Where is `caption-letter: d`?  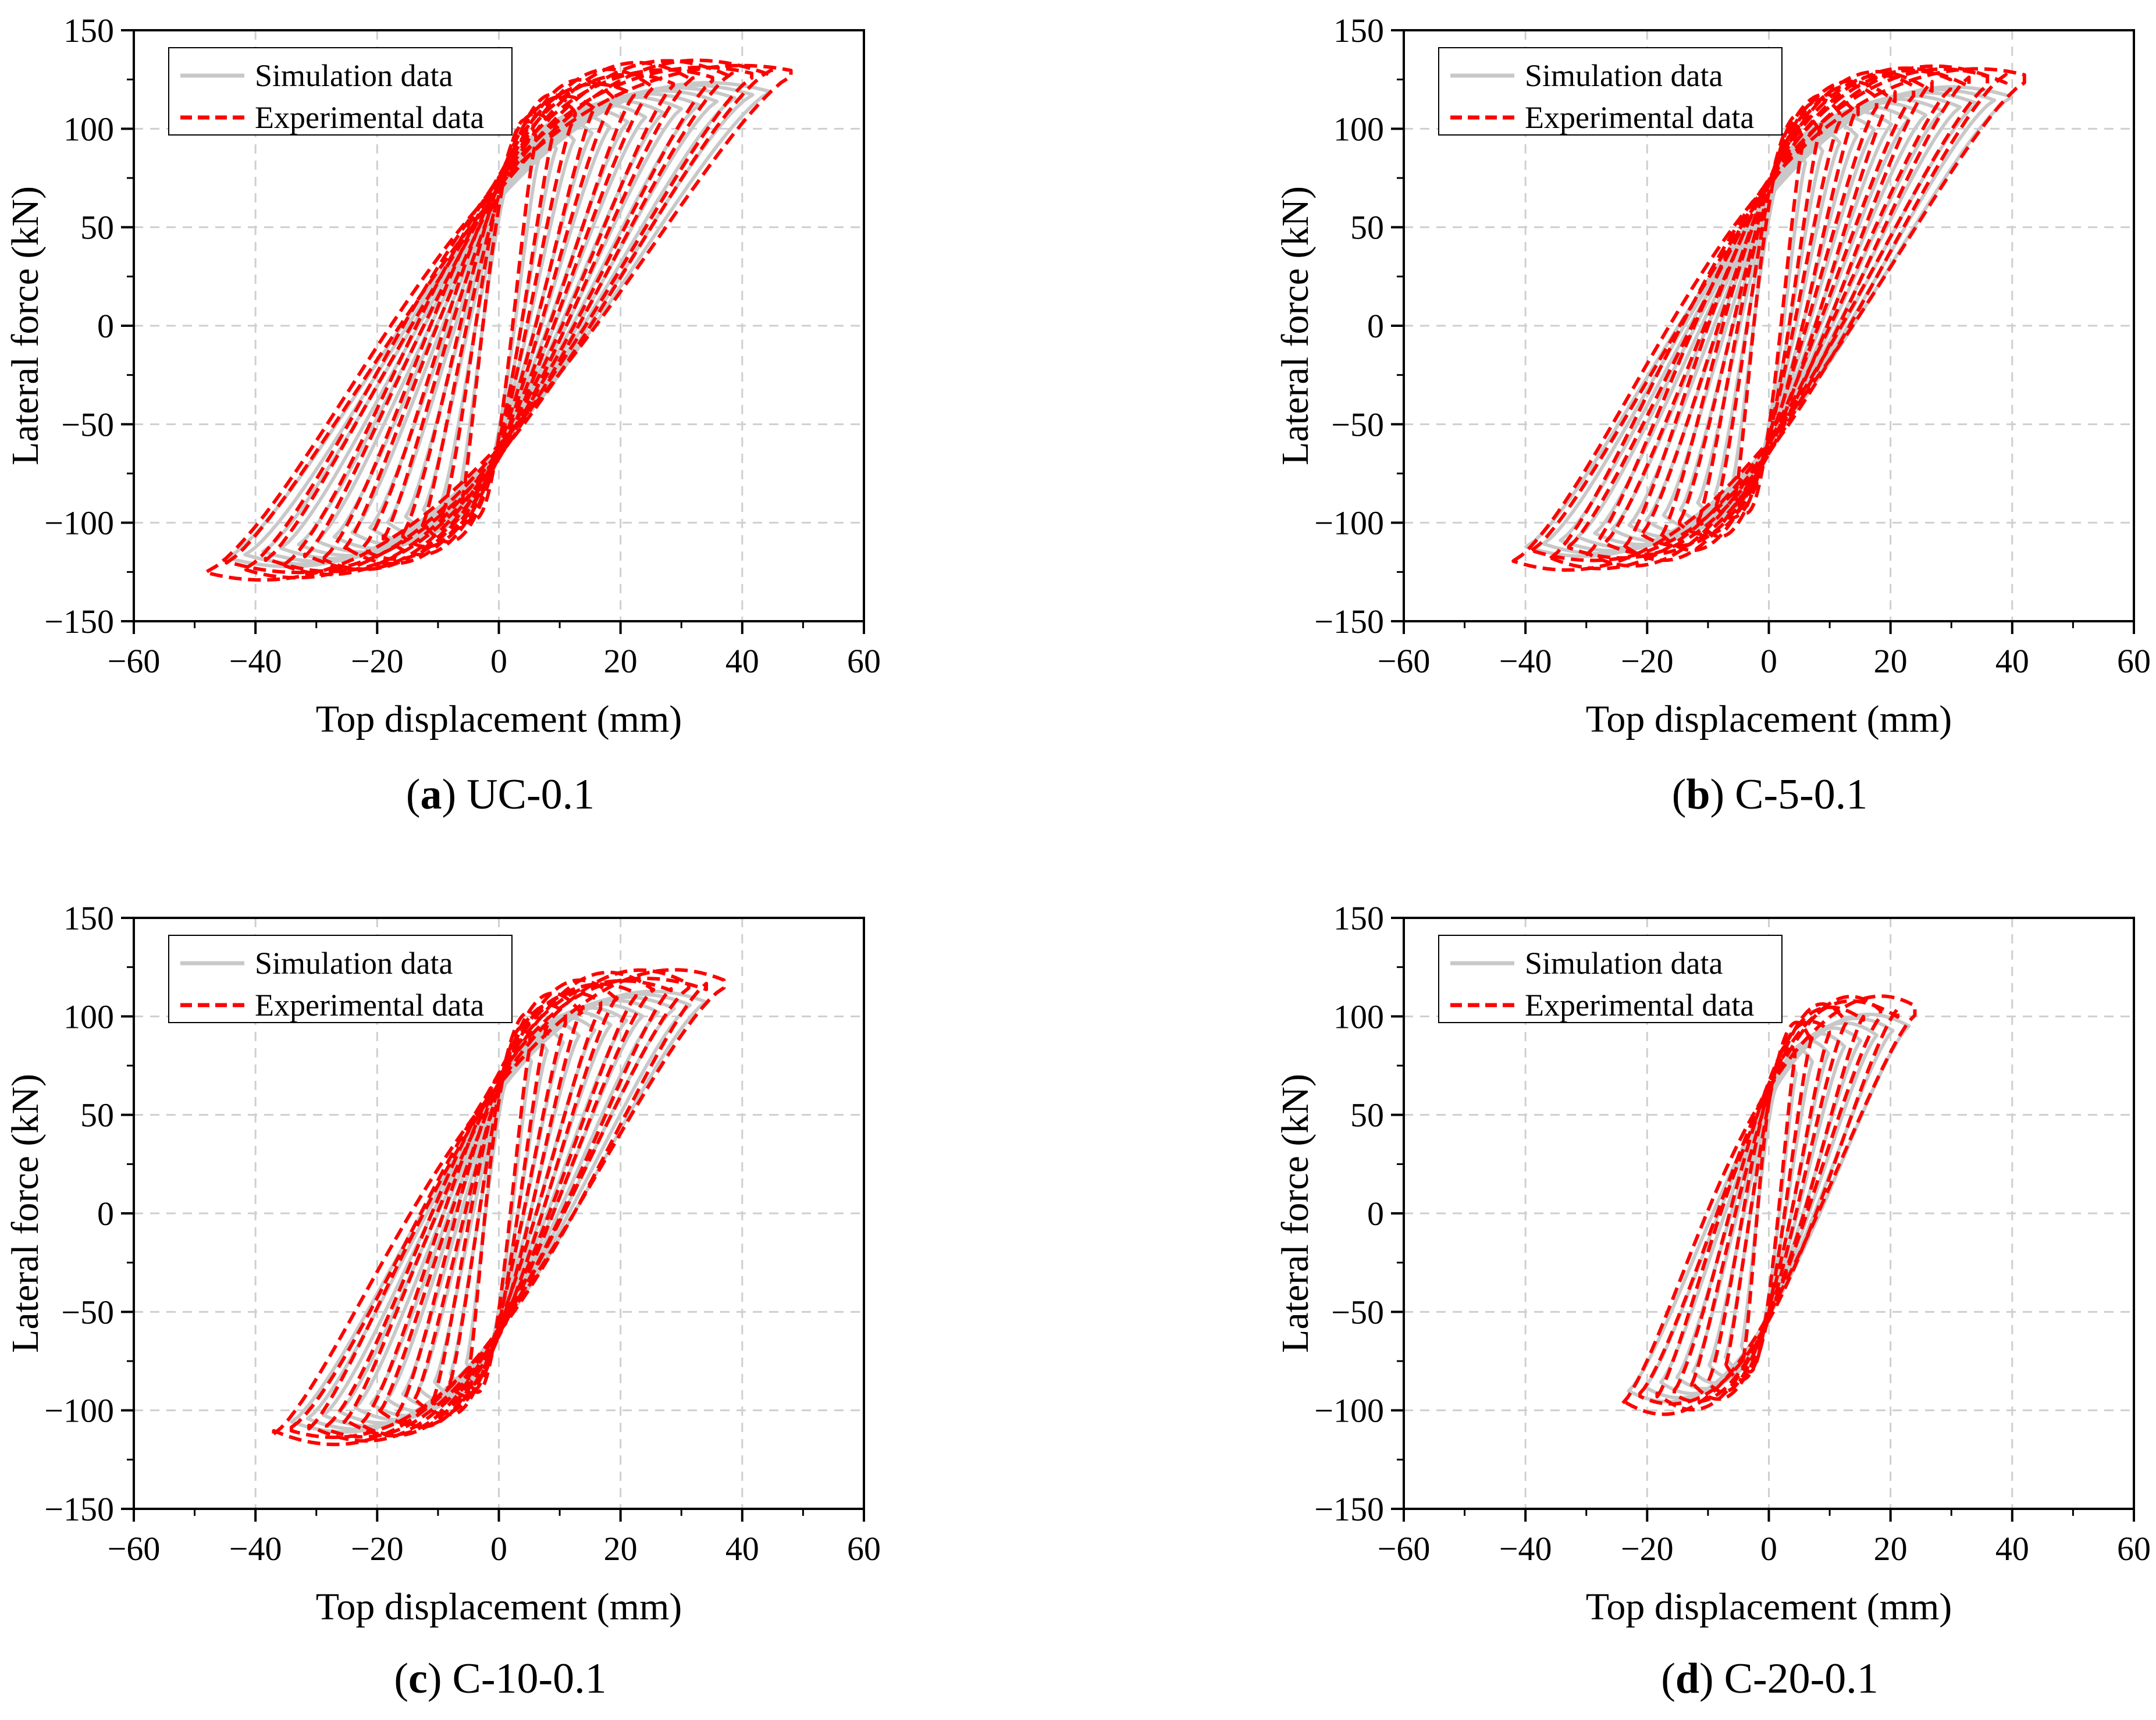 caption-letter: d is located at coordinates (1687, 1679).